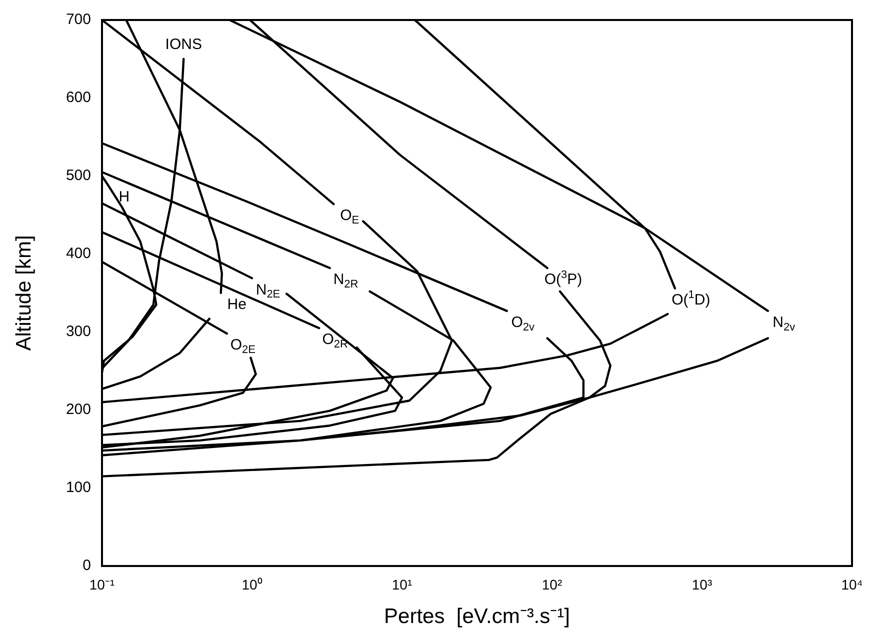 Image resolution: width=883 pixels, height=634 pixels. I want to click on annotation: IONS, so click(183, 45).